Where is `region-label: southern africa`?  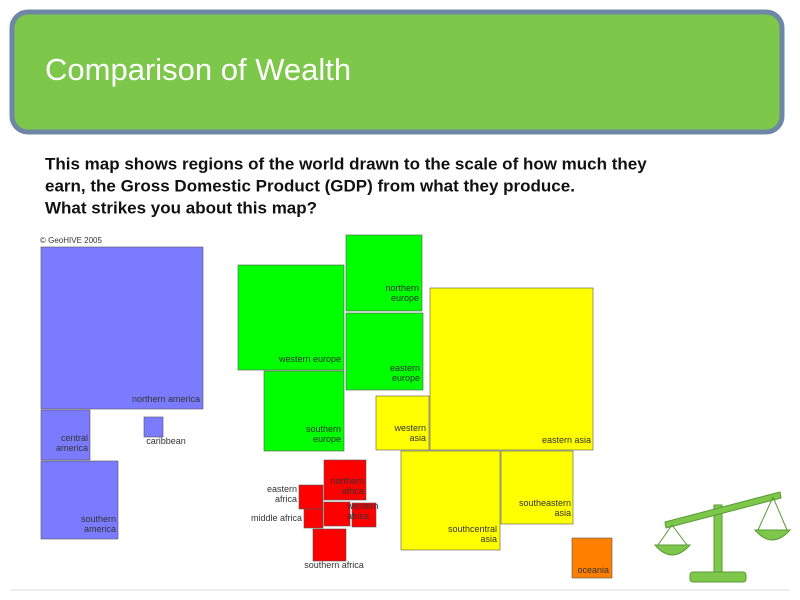
region-label: southern africa is located at coordinates (334, 565).